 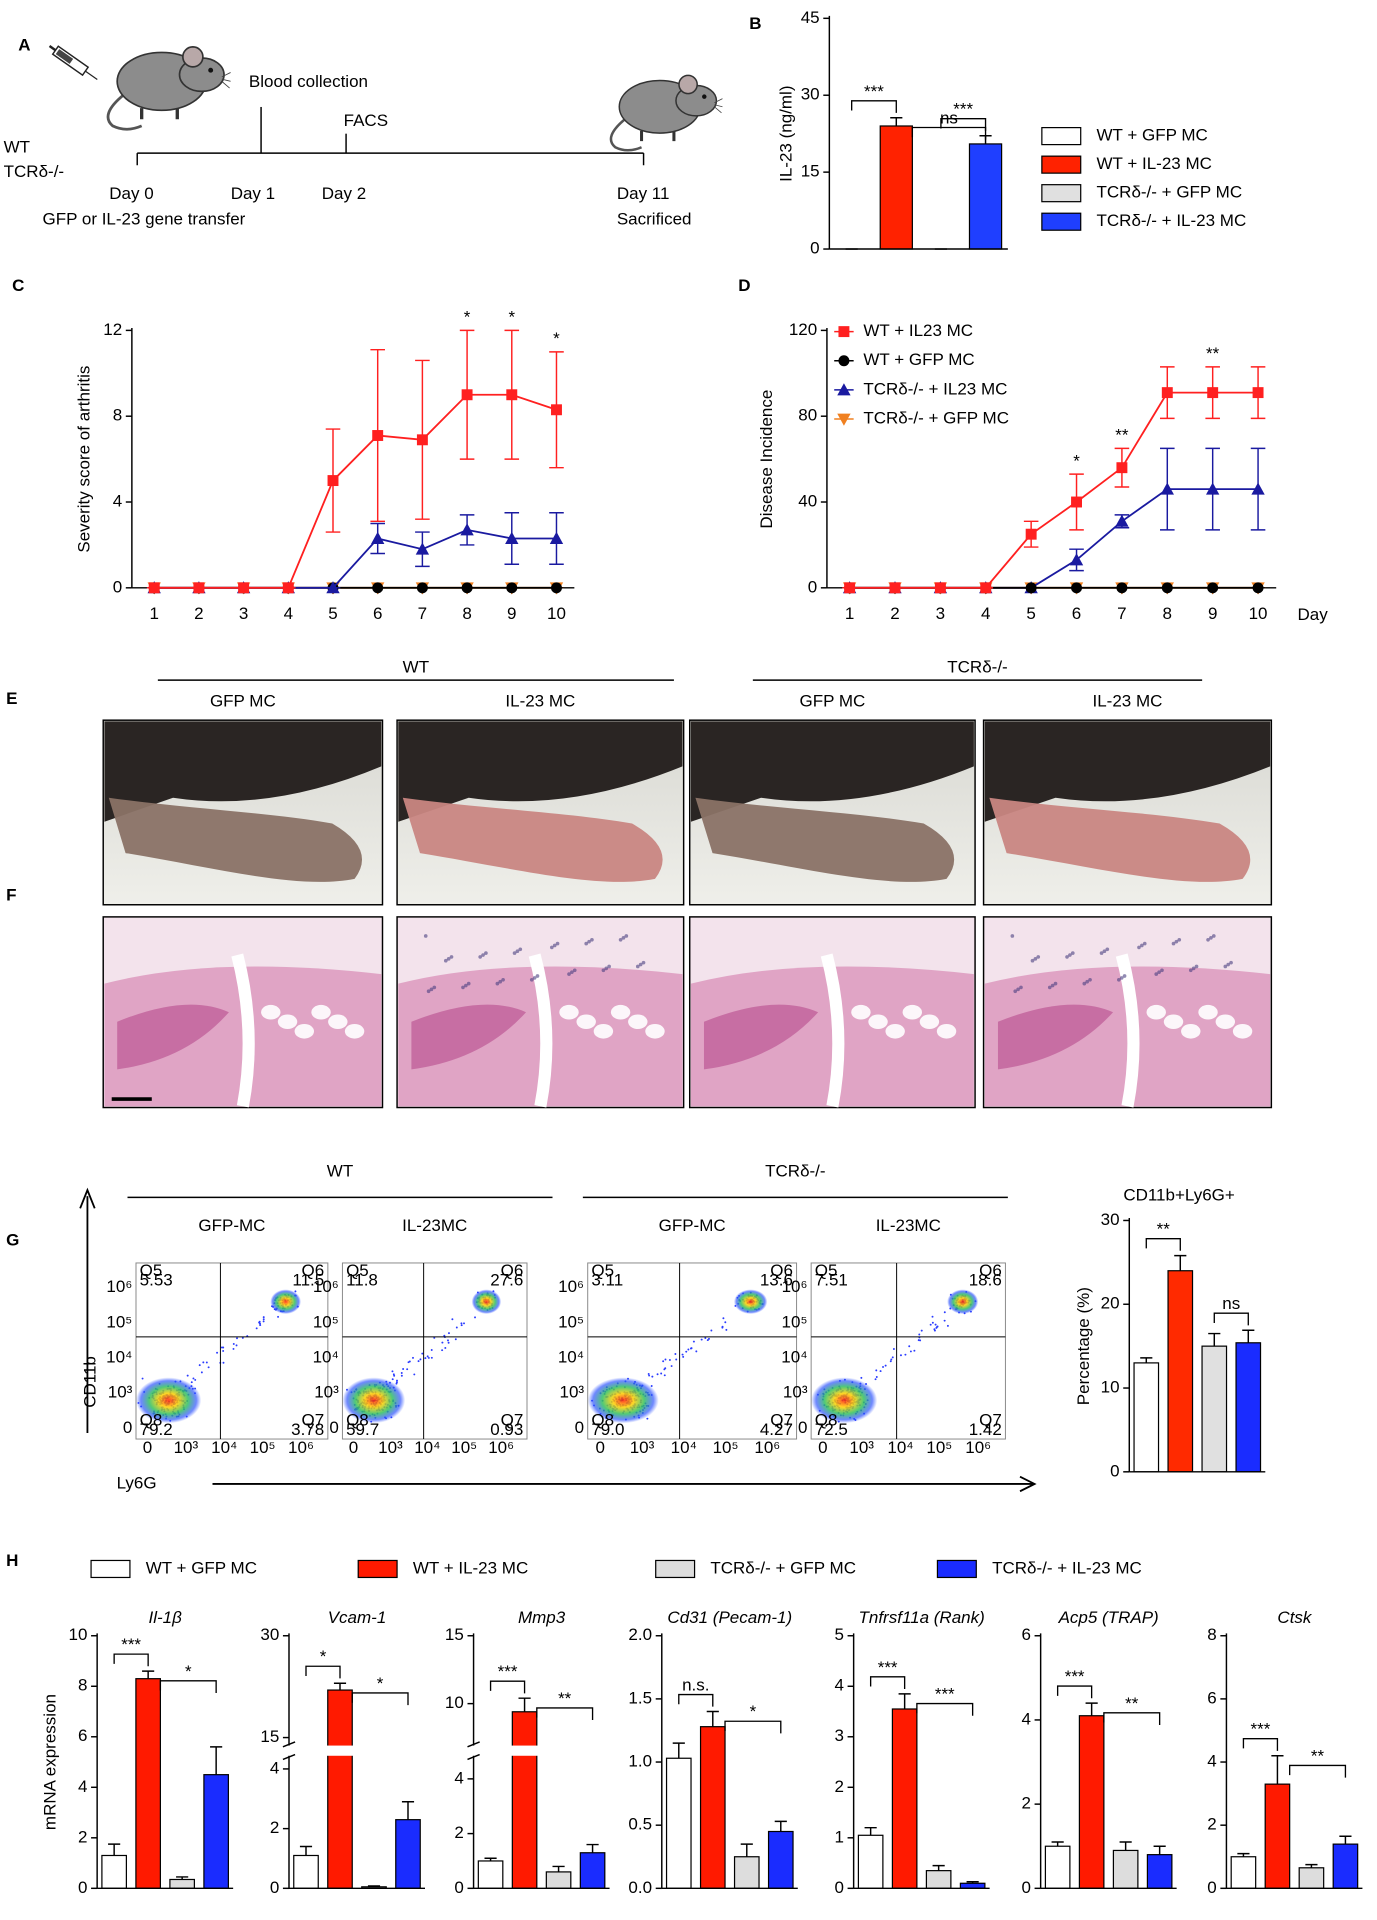 I want to click on y-tick-label: 80, so click(x=807, y=415).